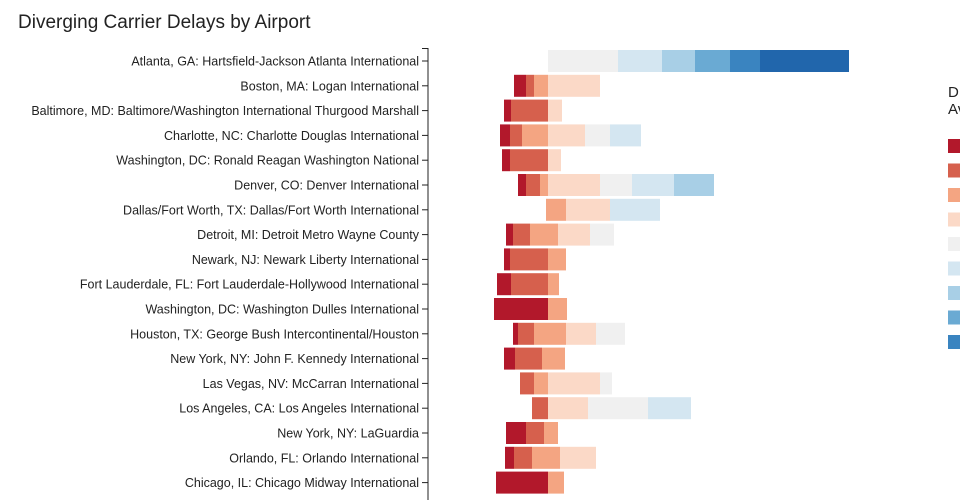 This screenshot has width=960, height=500. I want to click on y-tick-label: Detroit, MI: Detroit Metro Wayne County, so click(308, 235).